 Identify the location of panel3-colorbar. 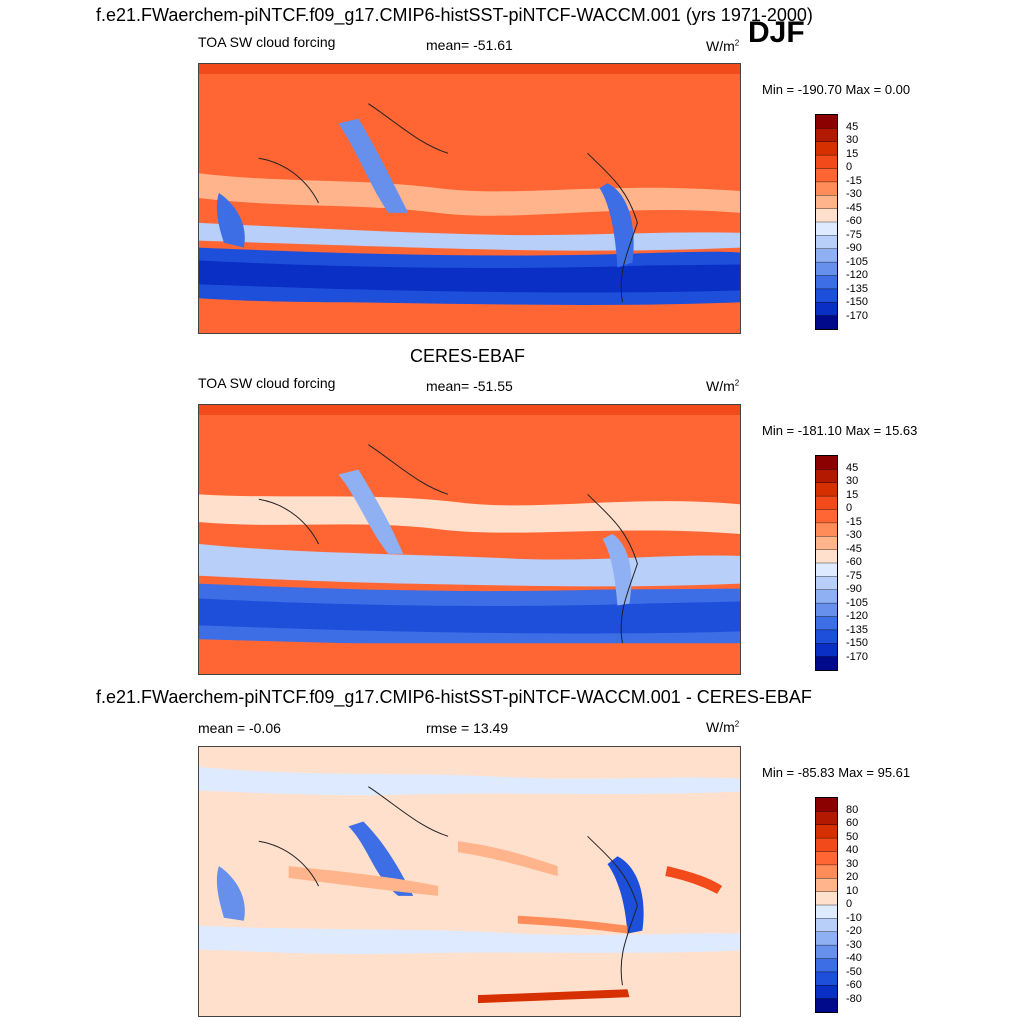
(826, 905).